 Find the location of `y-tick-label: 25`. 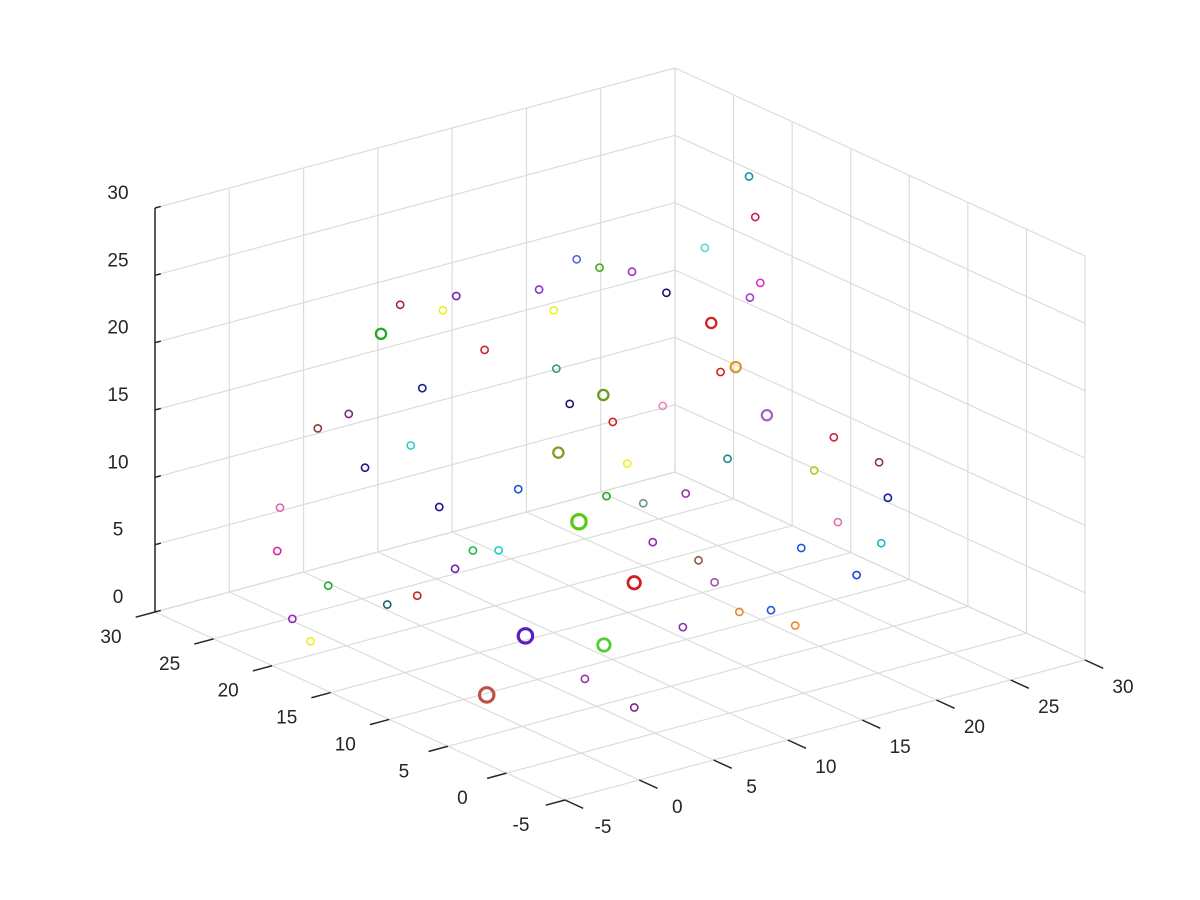

y-tick-label: 25 is located at coordinates (169, 664).